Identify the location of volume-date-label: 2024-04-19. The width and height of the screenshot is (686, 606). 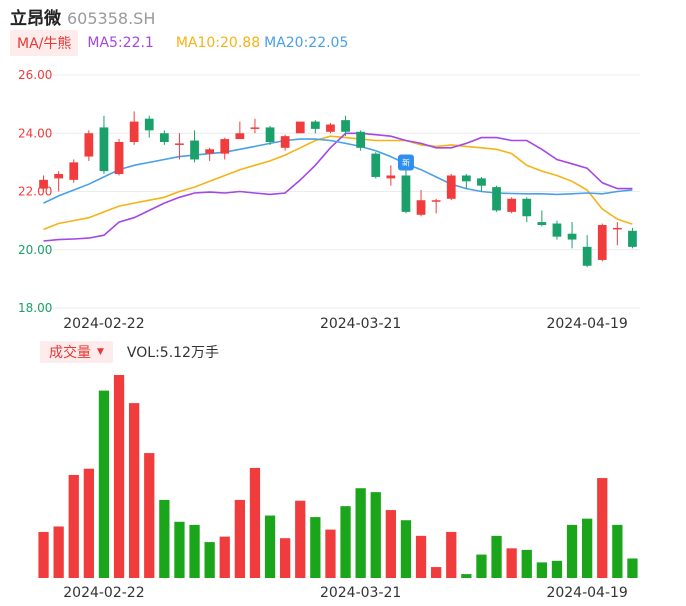
(586, 593).